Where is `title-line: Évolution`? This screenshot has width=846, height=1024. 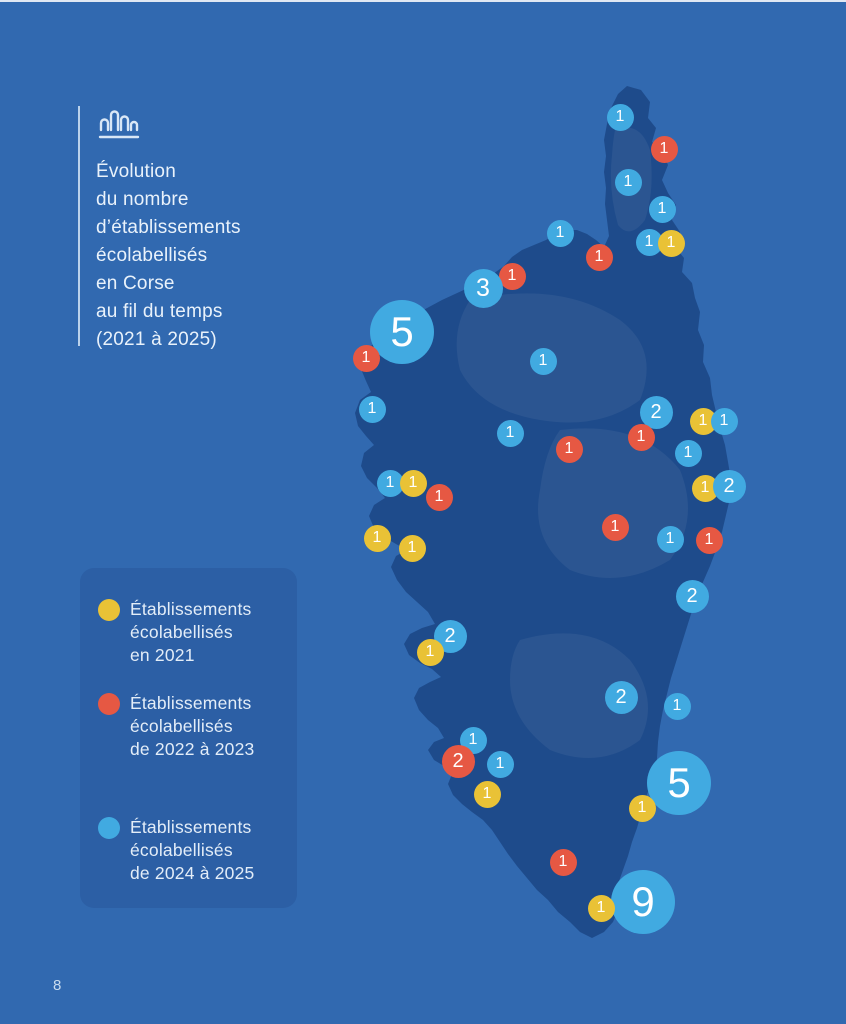 title-line: Évolution is located at coordinates (136, 171).